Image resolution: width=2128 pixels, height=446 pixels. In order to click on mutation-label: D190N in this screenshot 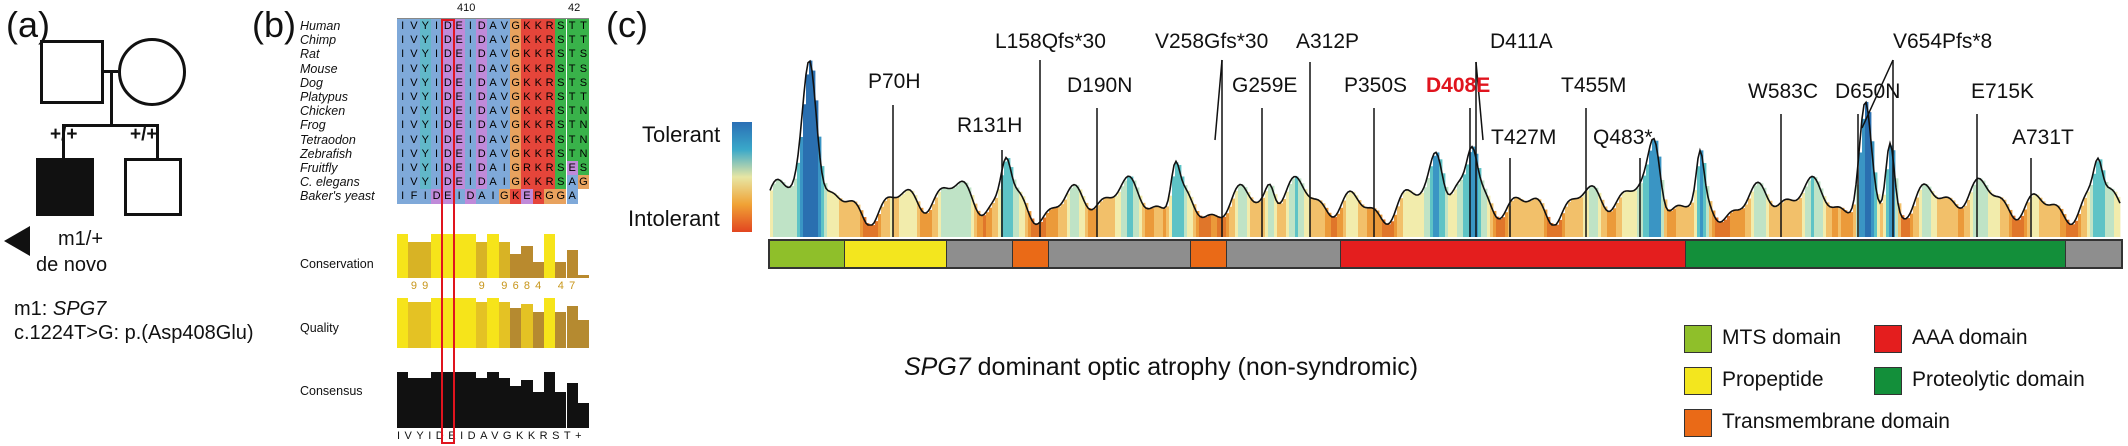, I will do `click(1100, 85)`.